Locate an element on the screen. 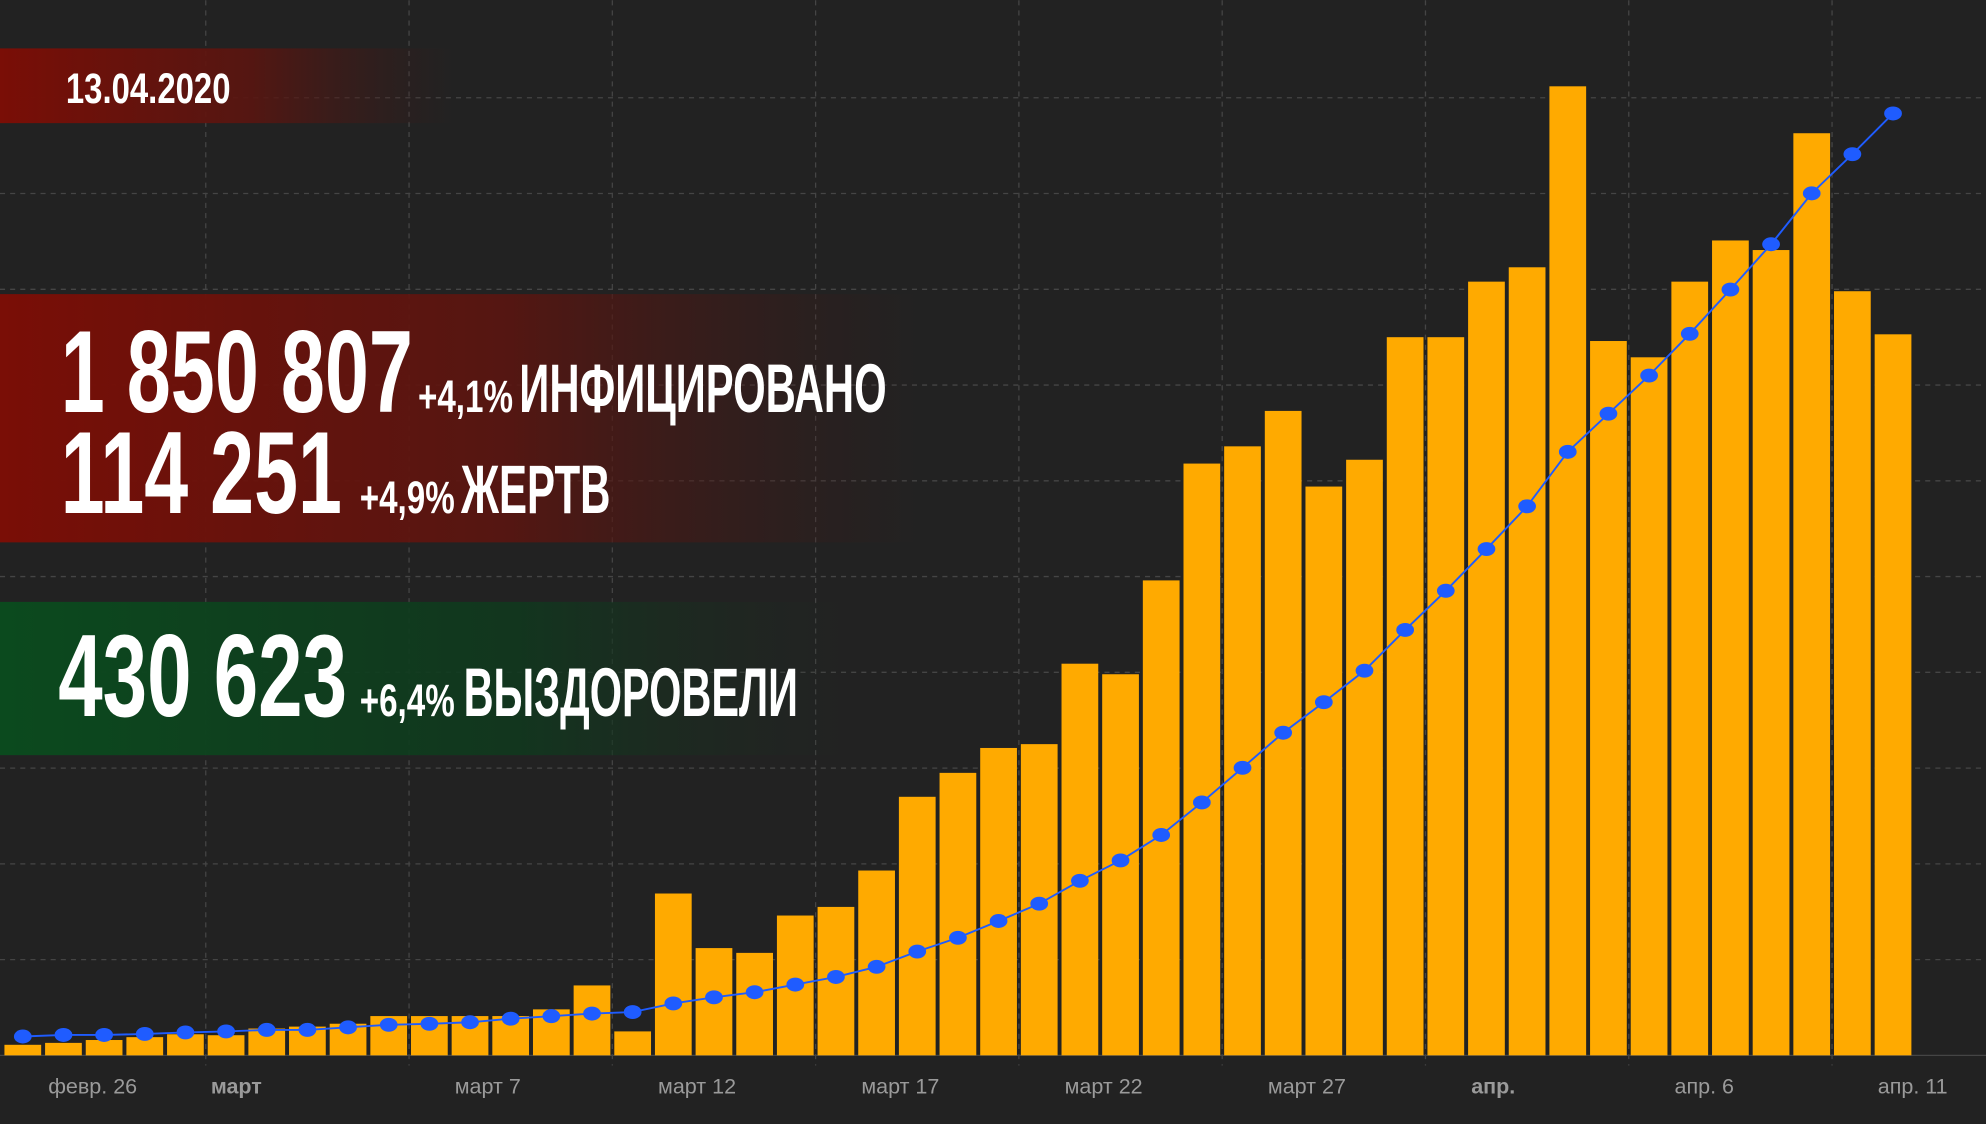 Image resolution: width=1986 pixels, height=1124 pixels. deaths-band is located at coordinates (462, 418).